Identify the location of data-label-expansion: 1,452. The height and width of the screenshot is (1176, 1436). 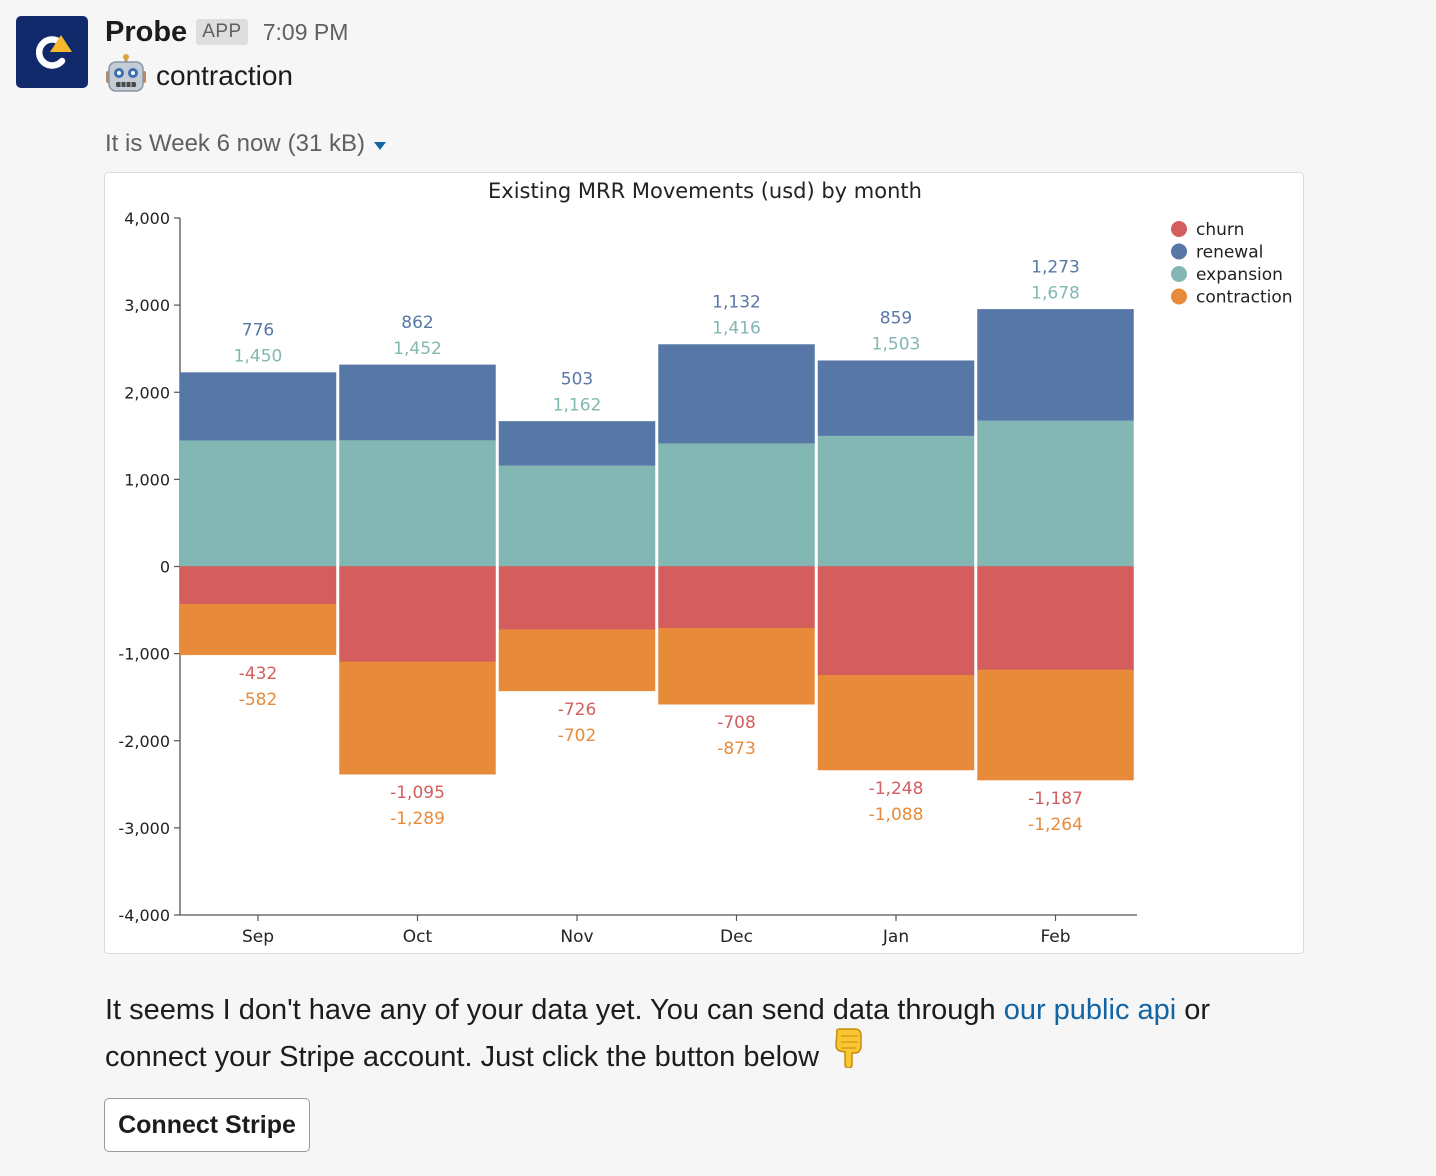
(417, 349).